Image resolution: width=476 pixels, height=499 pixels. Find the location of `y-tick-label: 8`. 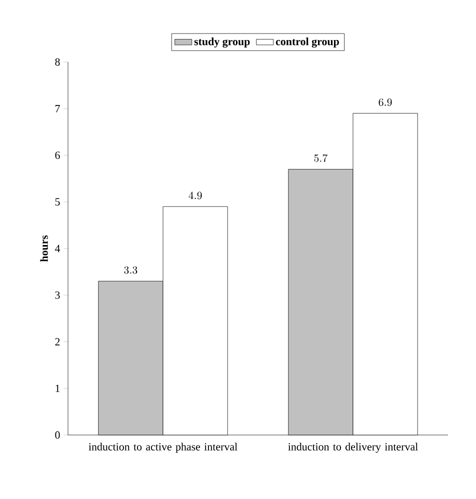

y-tick-label: 8 is located at coordinates (57, 62).